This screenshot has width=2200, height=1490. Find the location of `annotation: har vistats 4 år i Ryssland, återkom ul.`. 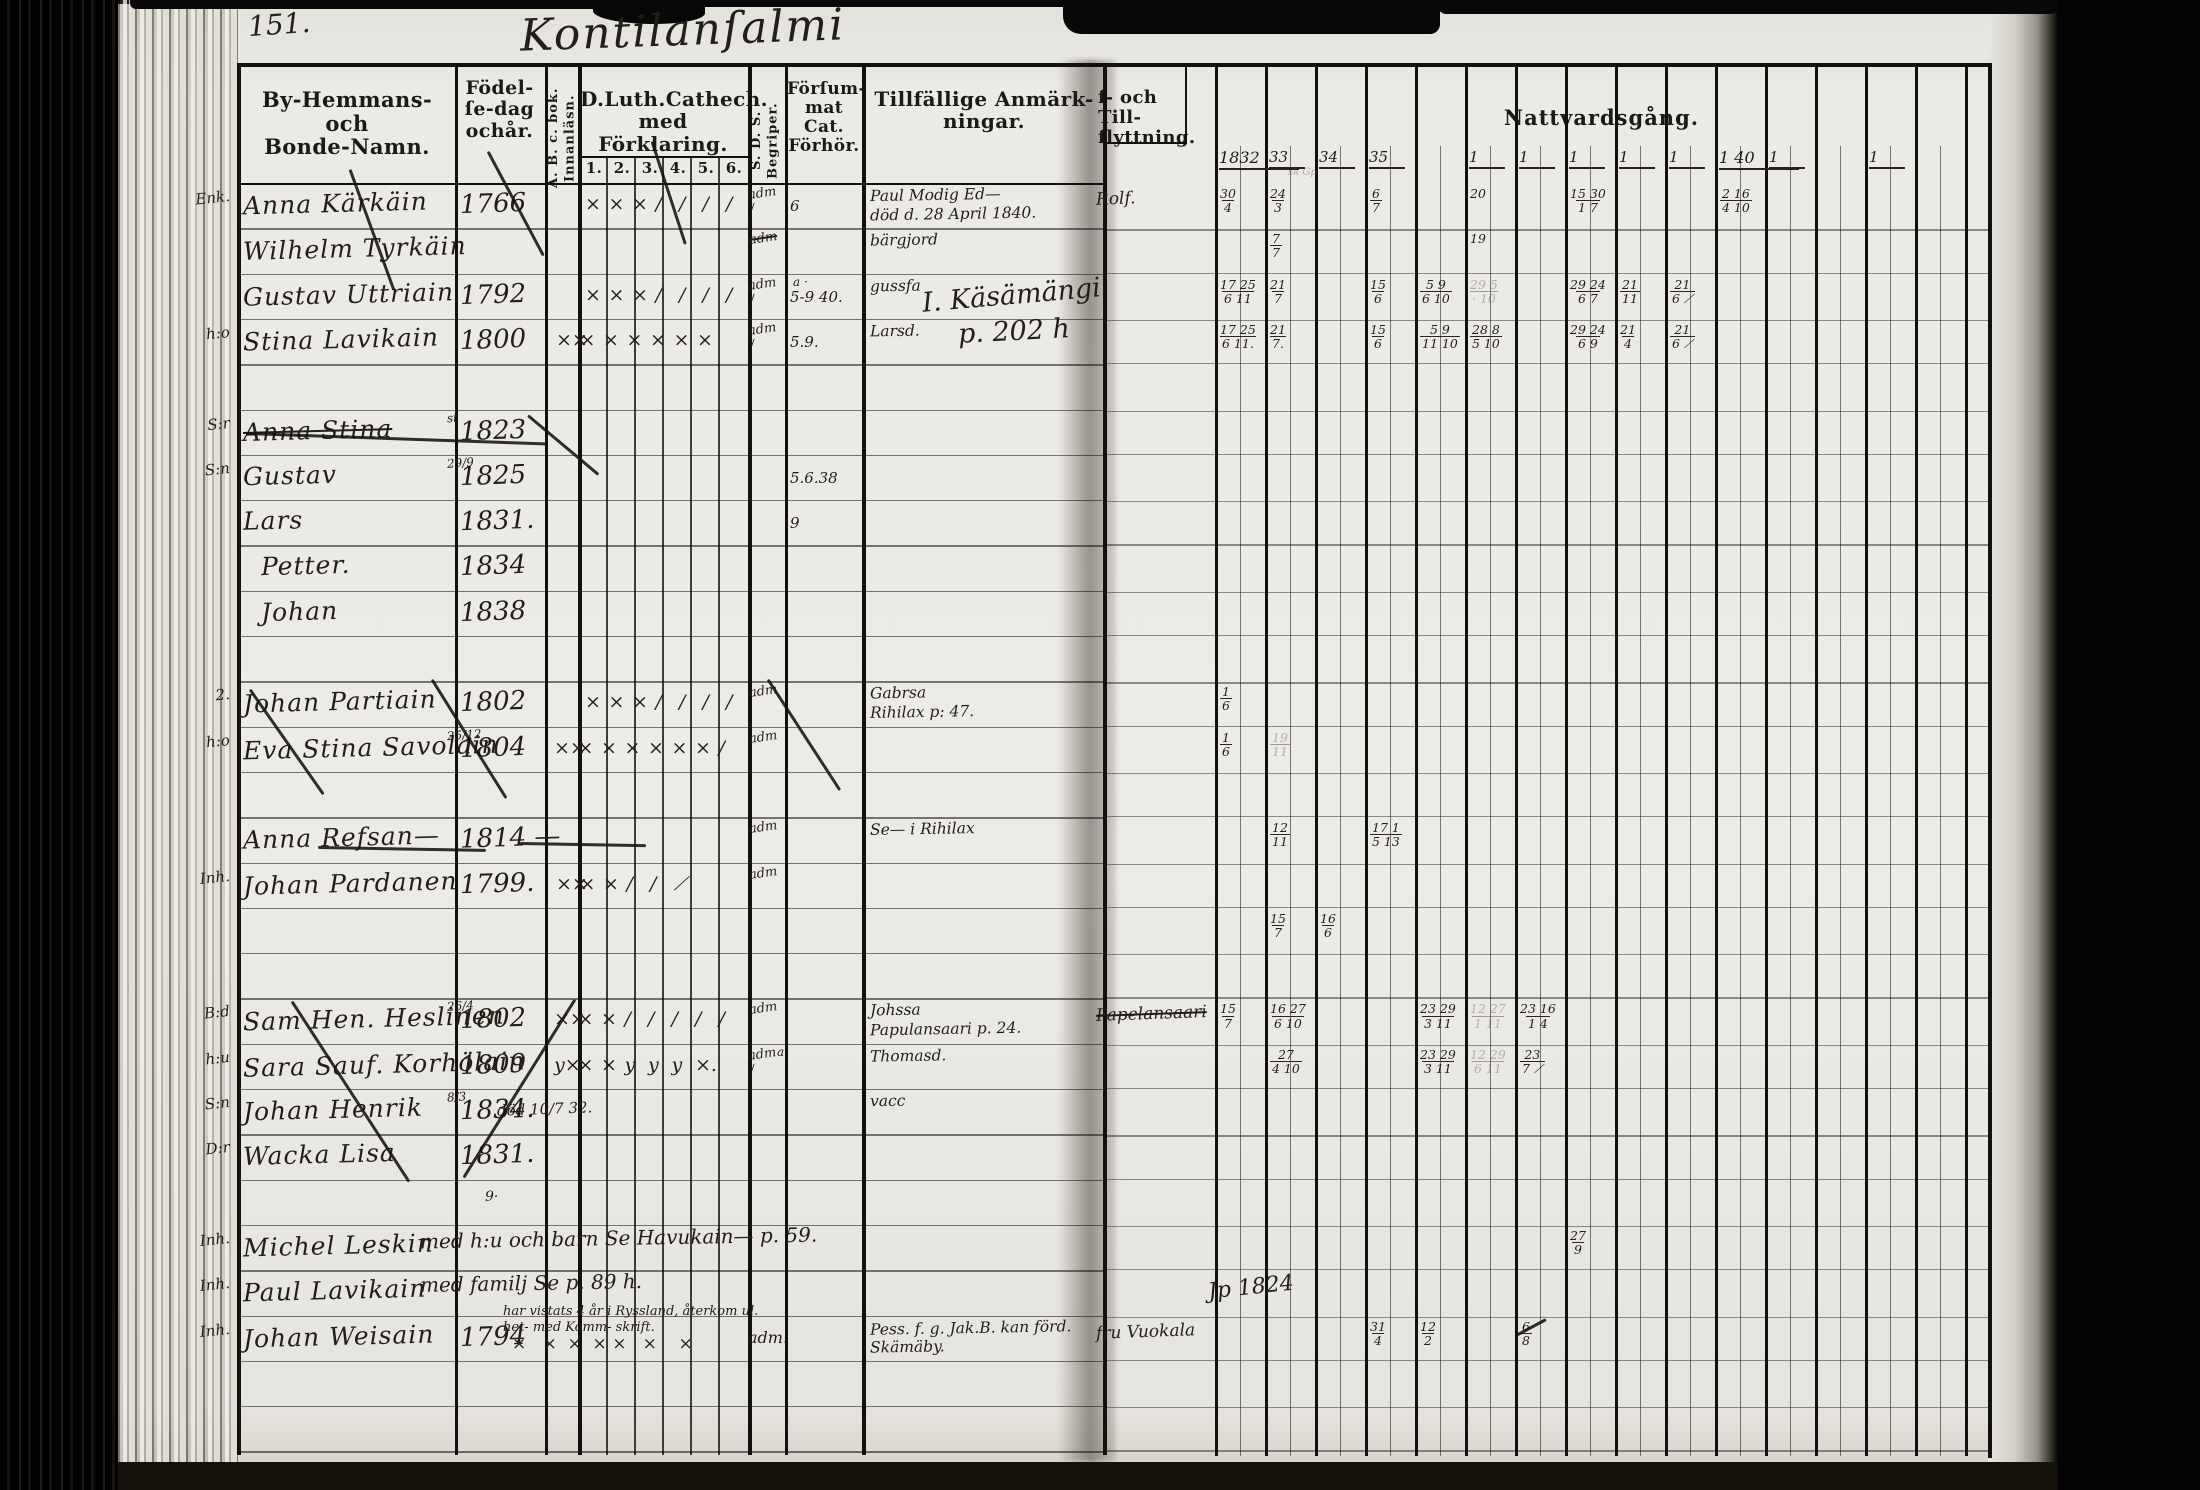

annotation: har vistats 4 år i Ryssland, återkom ul. is located at coordinates (631, 1311).